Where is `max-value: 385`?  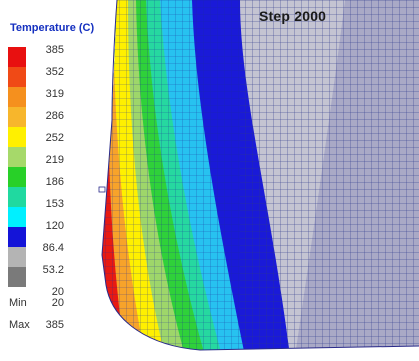
max-value: 385 is located at coordinates (54, 325).